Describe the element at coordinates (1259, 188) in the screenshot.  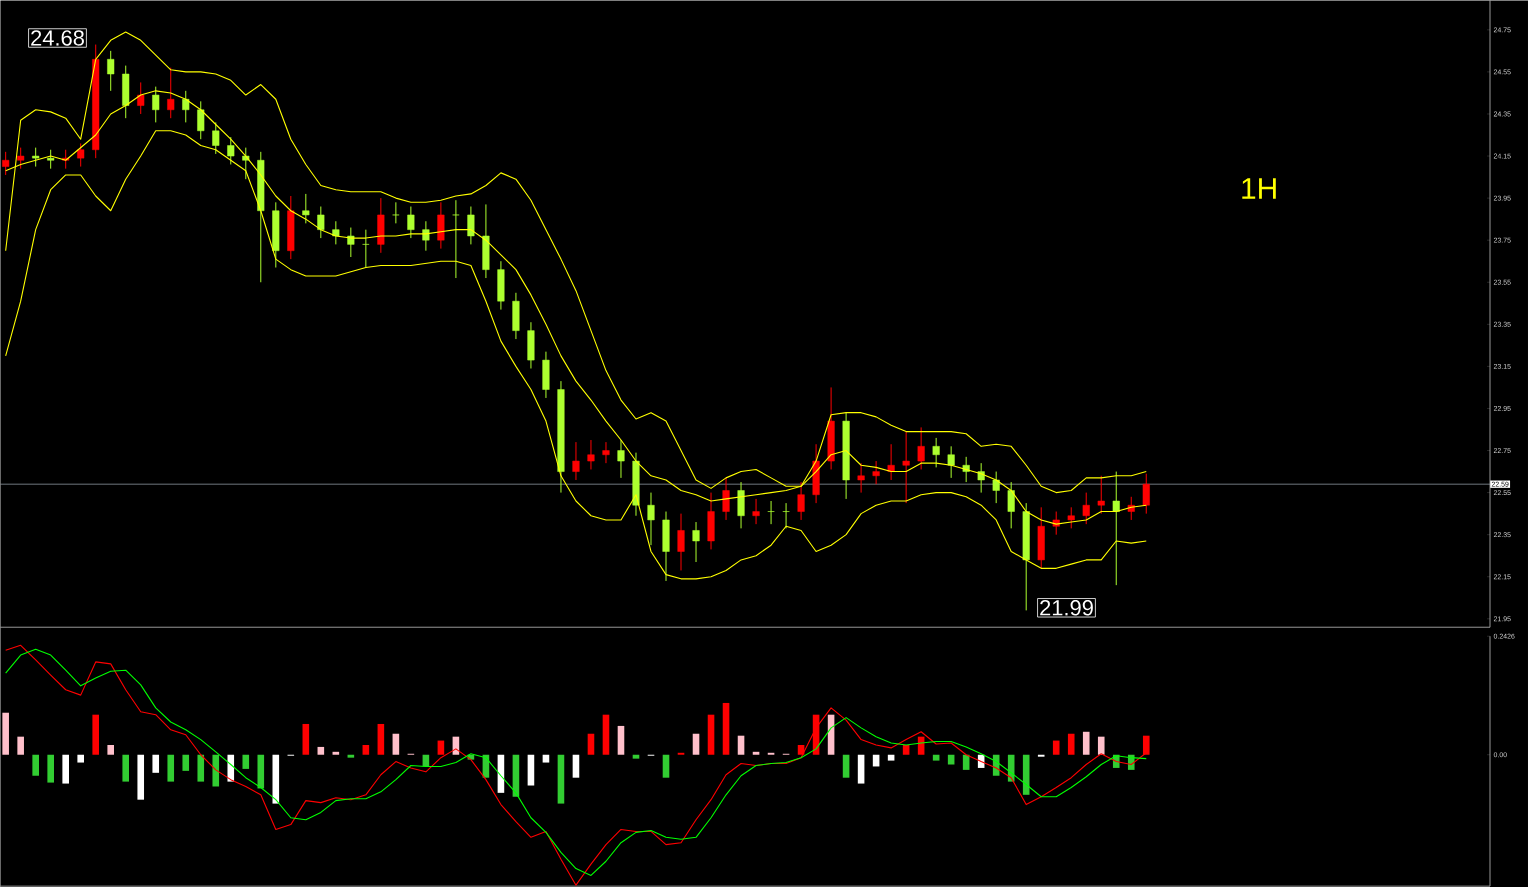
I see `text: 1H` at that location.